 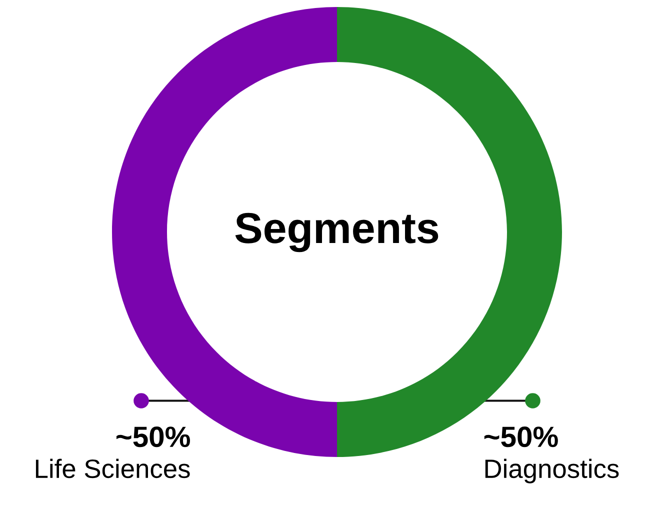 I want to click on slice-label: Diagnostics, so click(x=552, y=471).